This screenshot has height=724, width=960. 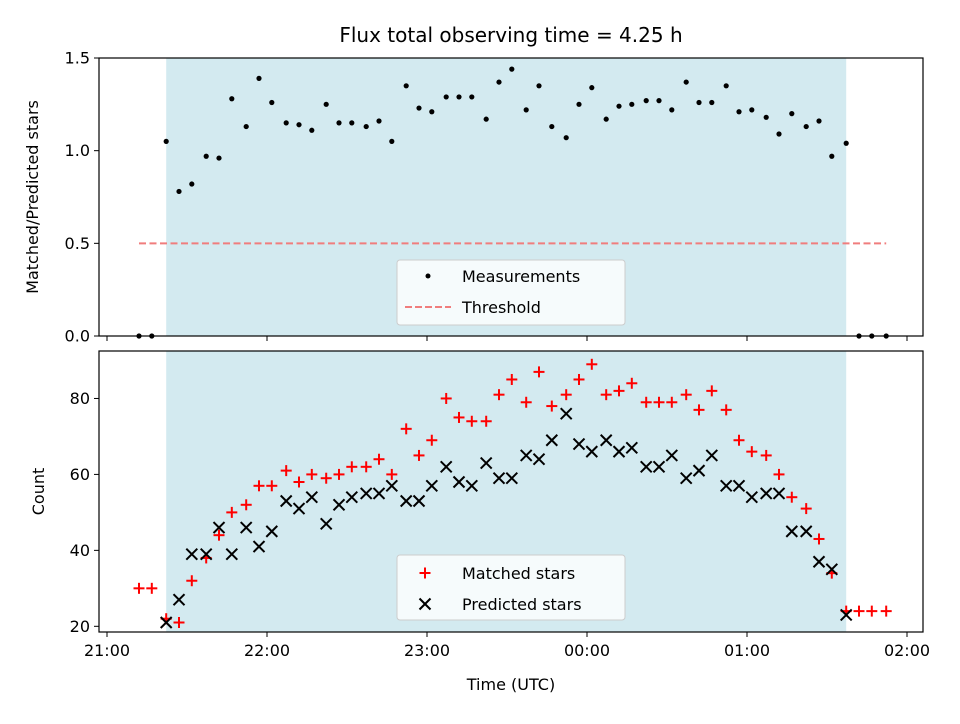 I want to click on time-x-tick-label: 22:00, so click(x=267, y=650).